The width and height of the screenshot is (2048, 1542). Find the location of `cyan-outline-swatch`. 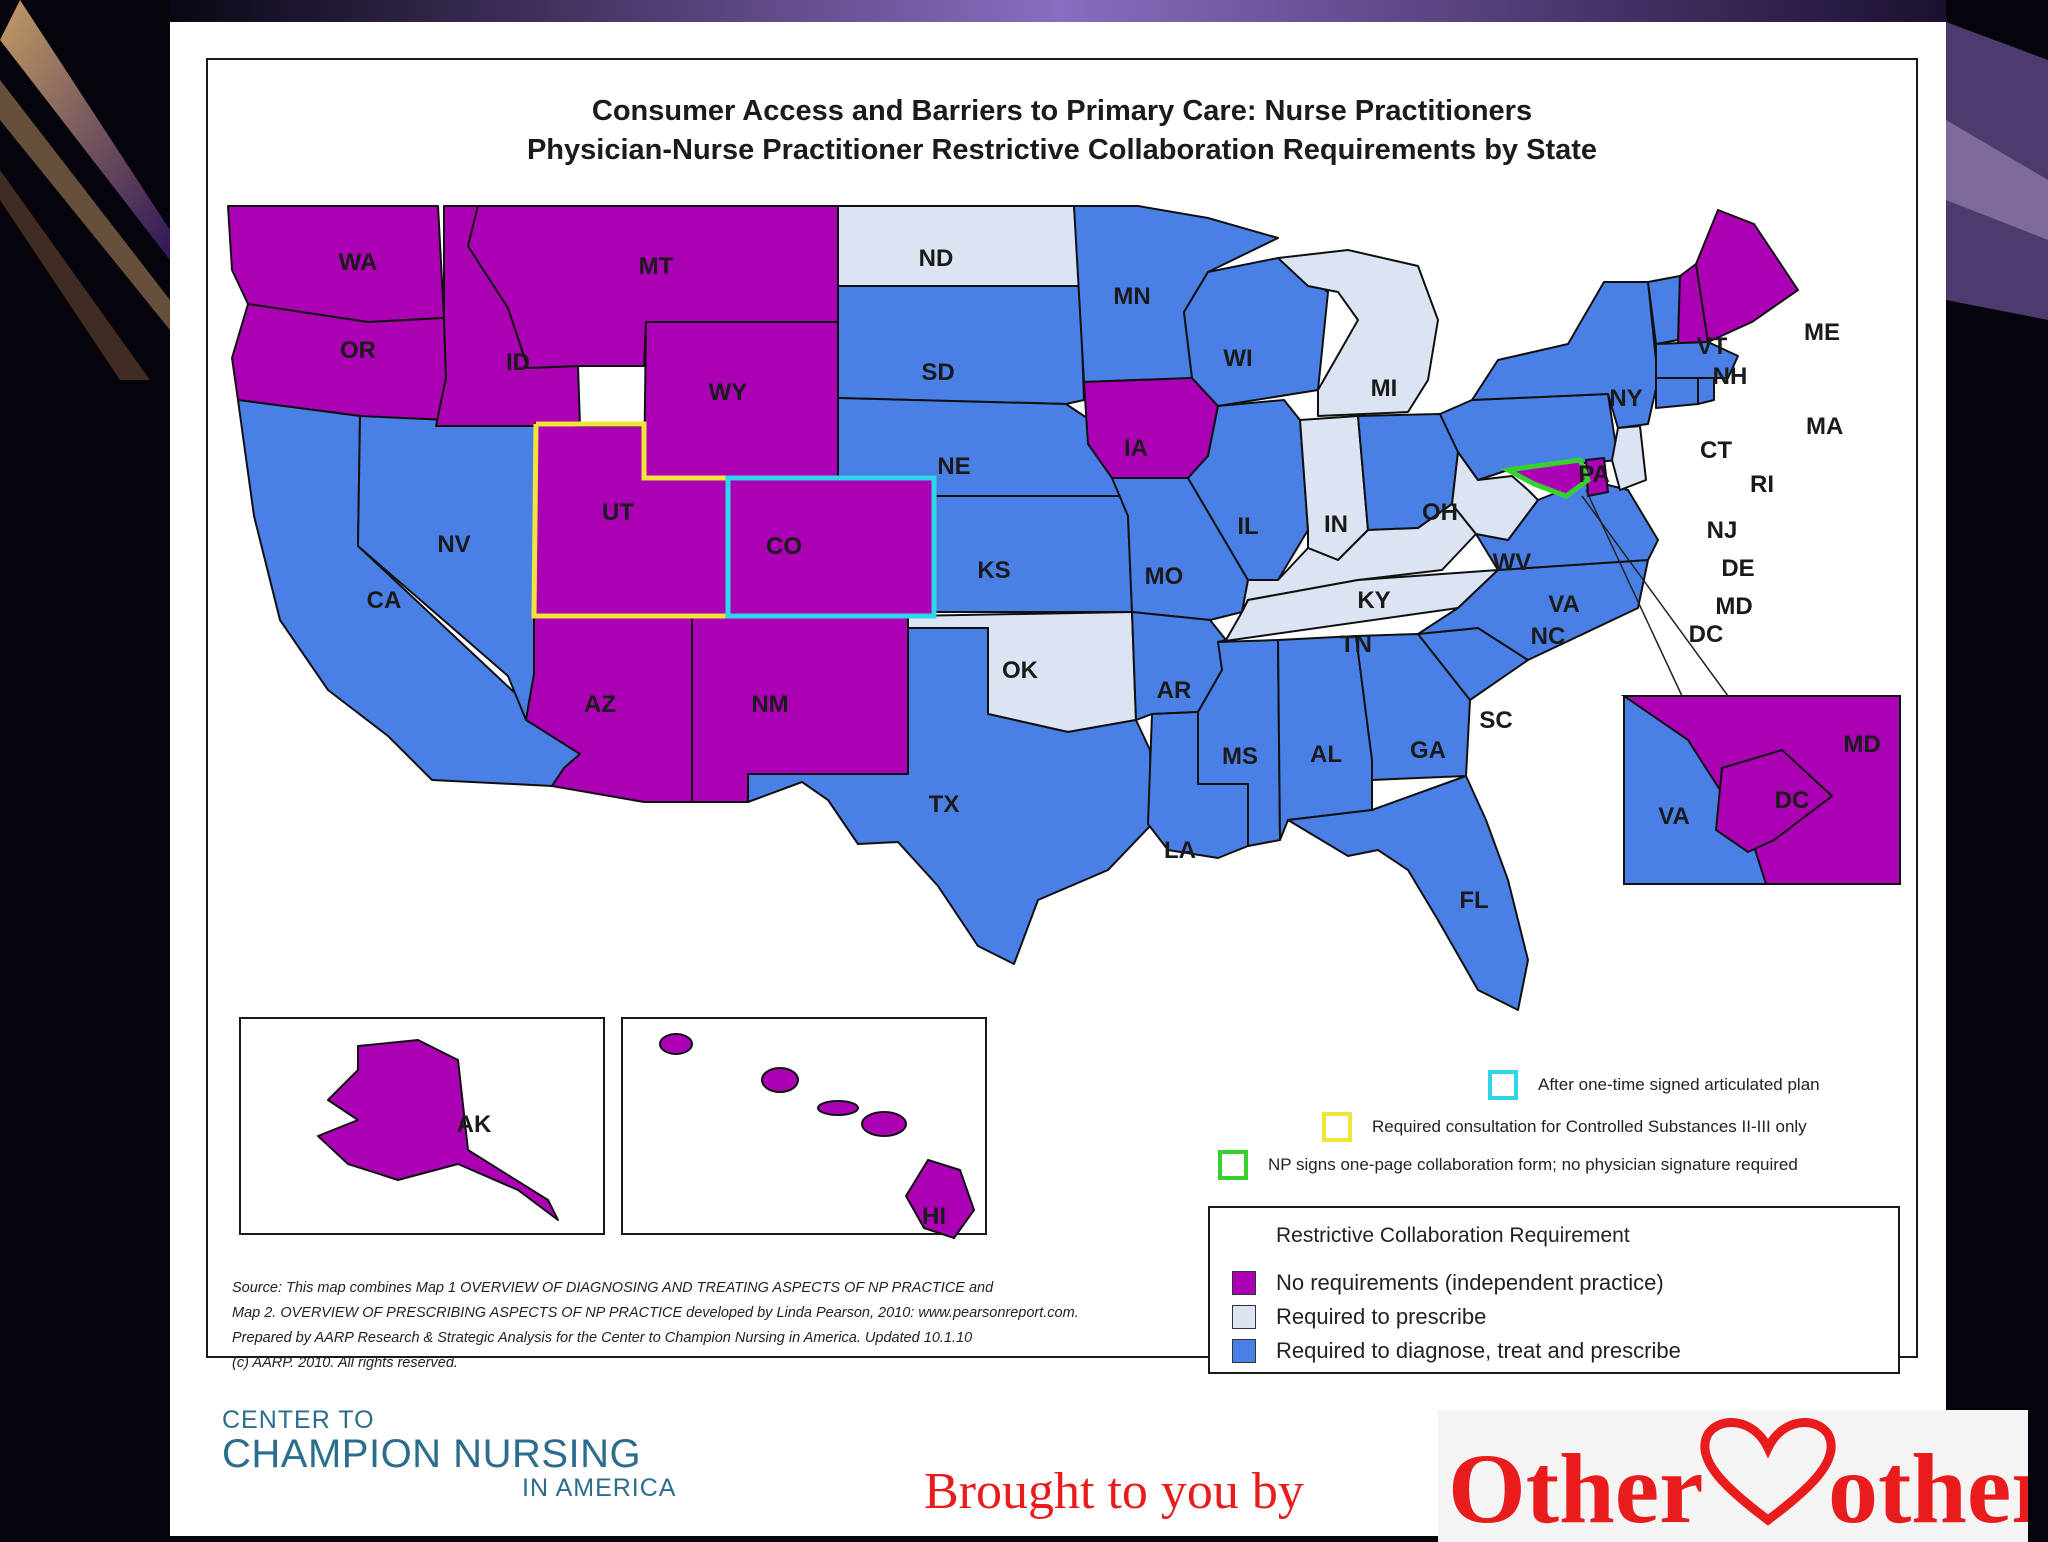

cyan-outline-swatch is located at coordinates (1503, 1085).